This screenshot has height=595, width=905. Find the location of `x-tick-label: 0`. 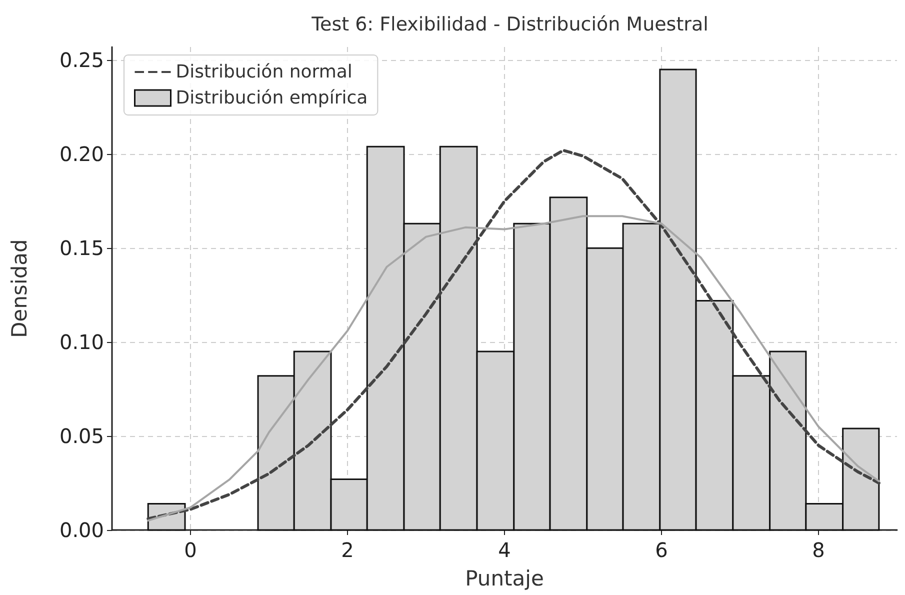

x-tick-label: 0 is located at coordinates (190, 550).